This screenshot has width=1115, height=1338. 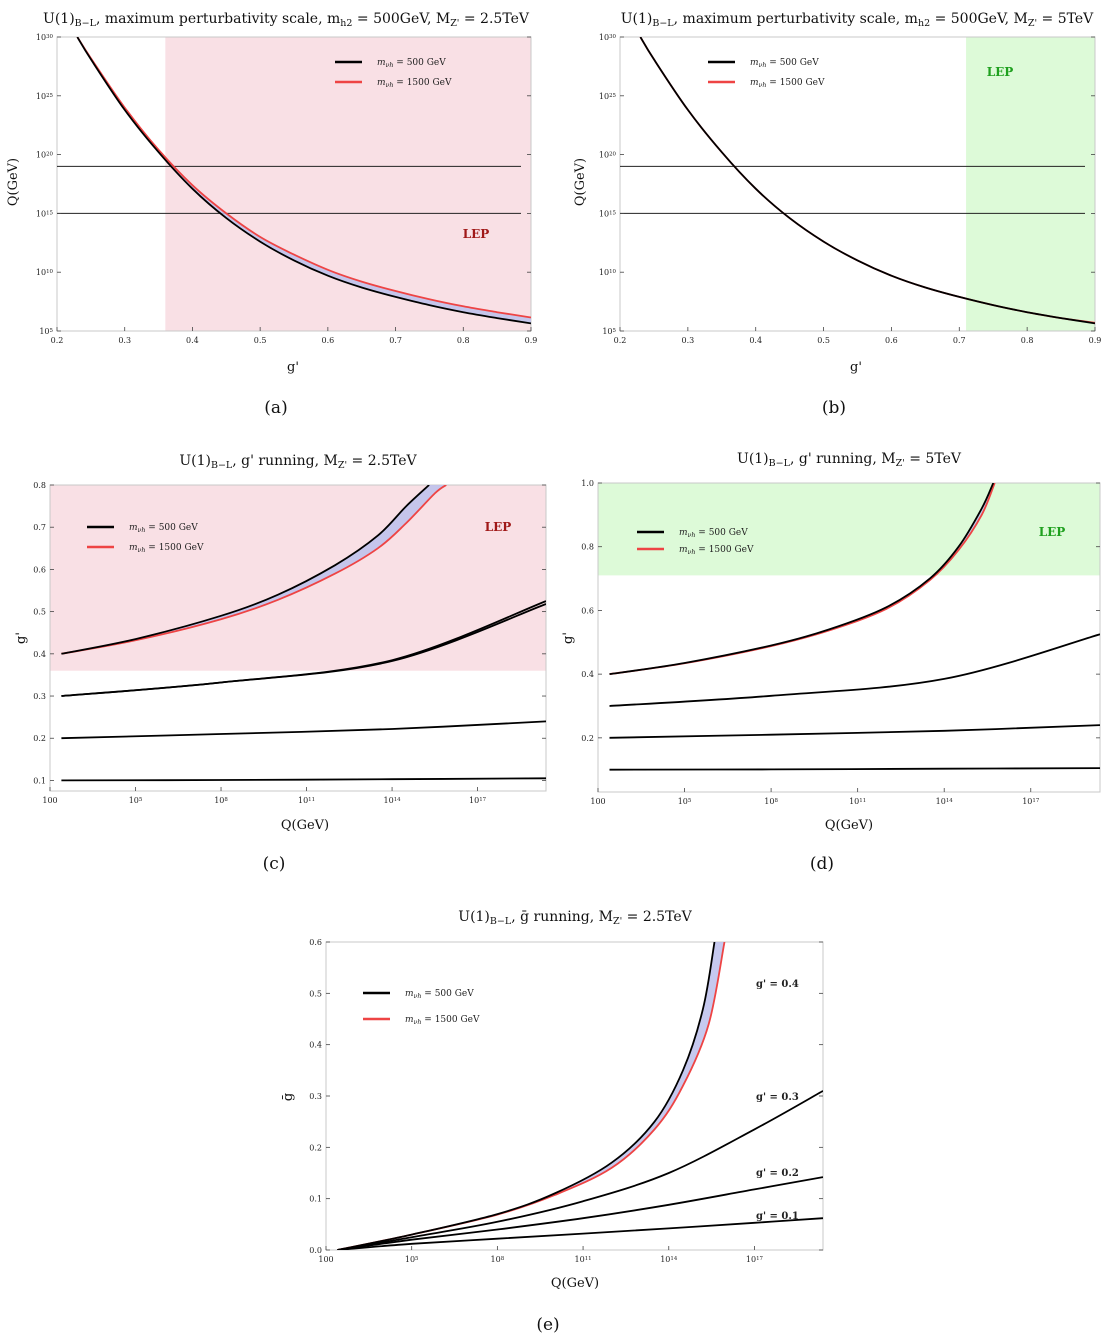 What do you see at coordinates (274, 864) in the screenshot?
I see `subfigure-caption: (c)` at bounding box center [274, 864].